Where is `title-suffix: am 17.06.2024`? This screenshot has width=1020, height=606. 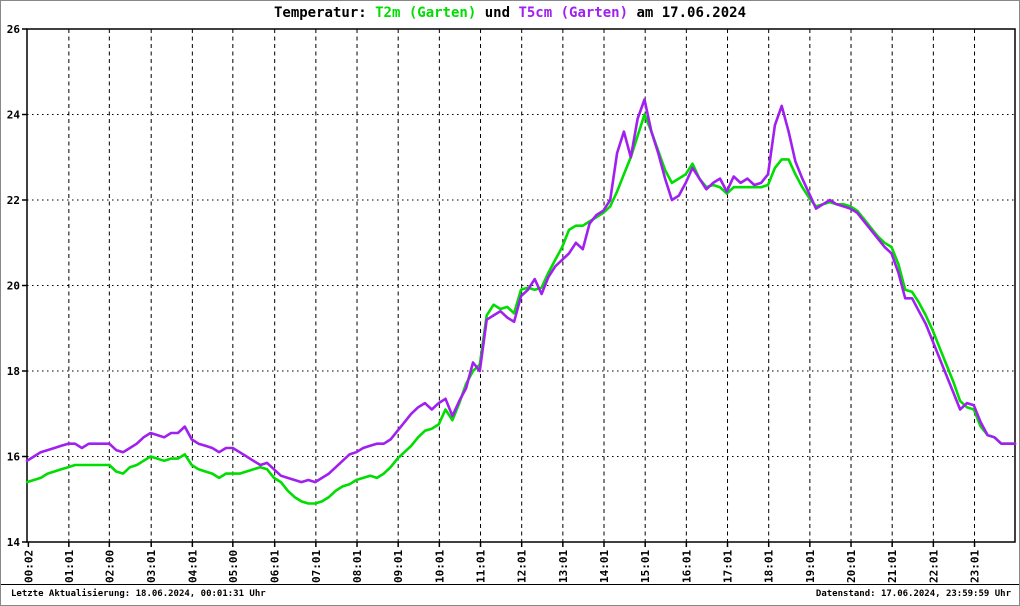
title-suffix: am 17.06.2024 is located at coordinates (687, 13).